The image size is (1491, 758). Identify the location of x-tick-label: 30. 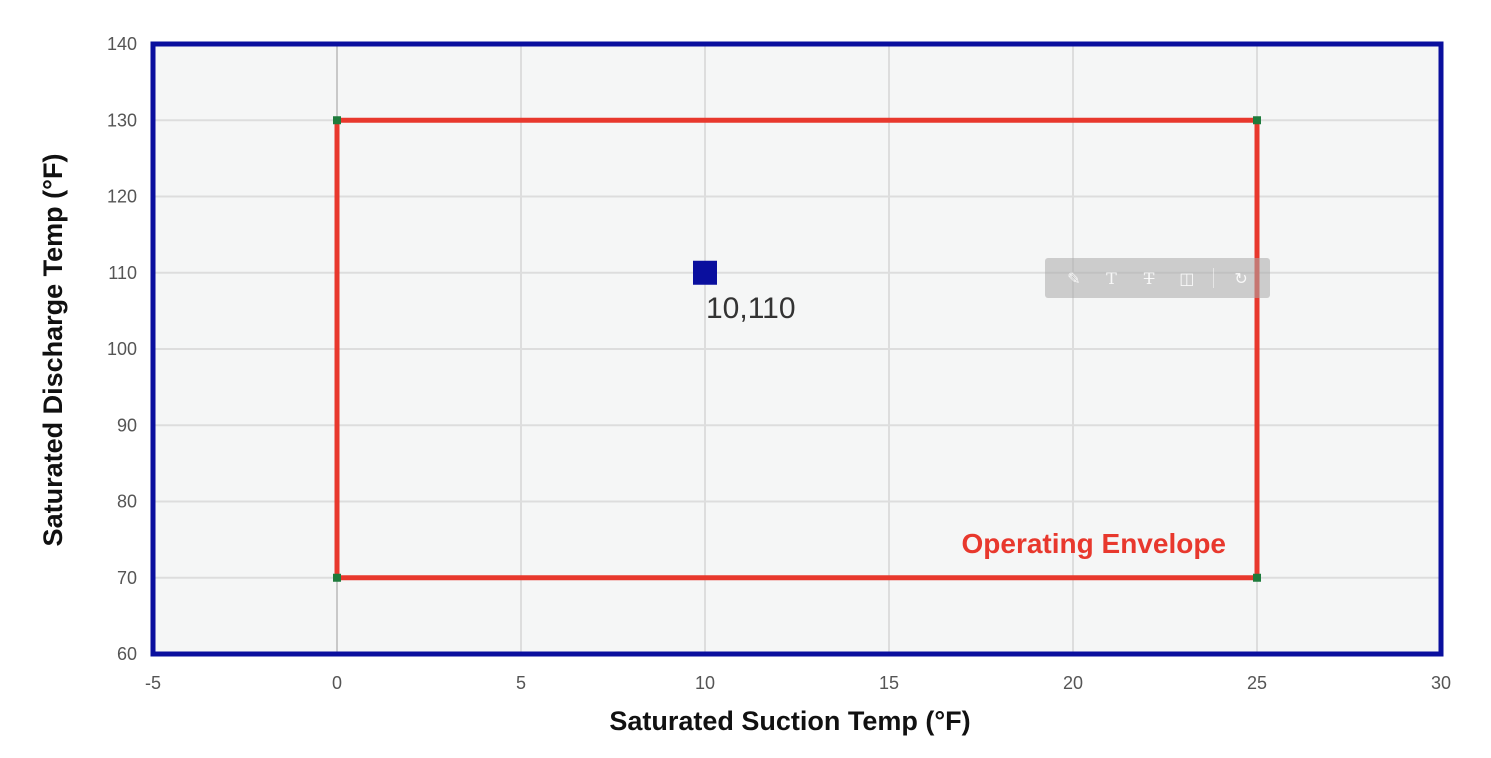
(1441, 683).